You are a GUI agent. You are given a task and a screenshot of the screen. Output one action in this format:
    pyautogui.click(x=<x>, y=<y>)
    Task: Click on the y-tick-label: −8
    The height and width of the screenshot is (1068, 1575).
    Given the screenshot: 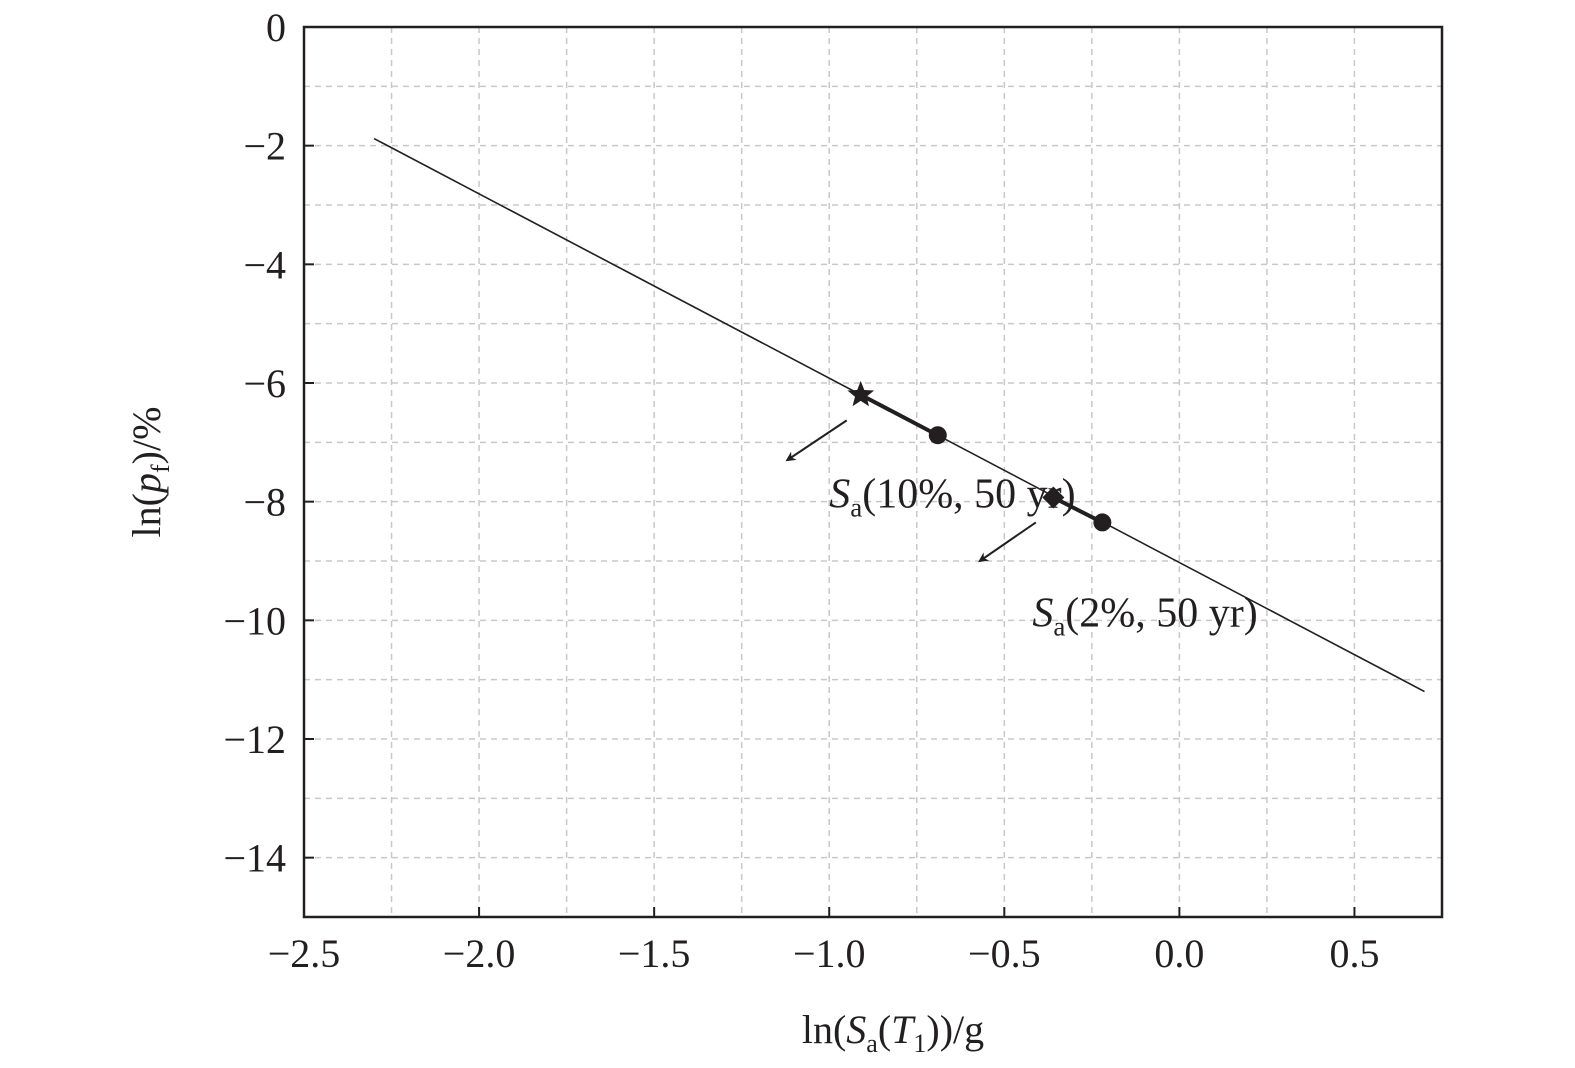 What is the action you would take?
    pyautogui.click(x=264, y=502)
    